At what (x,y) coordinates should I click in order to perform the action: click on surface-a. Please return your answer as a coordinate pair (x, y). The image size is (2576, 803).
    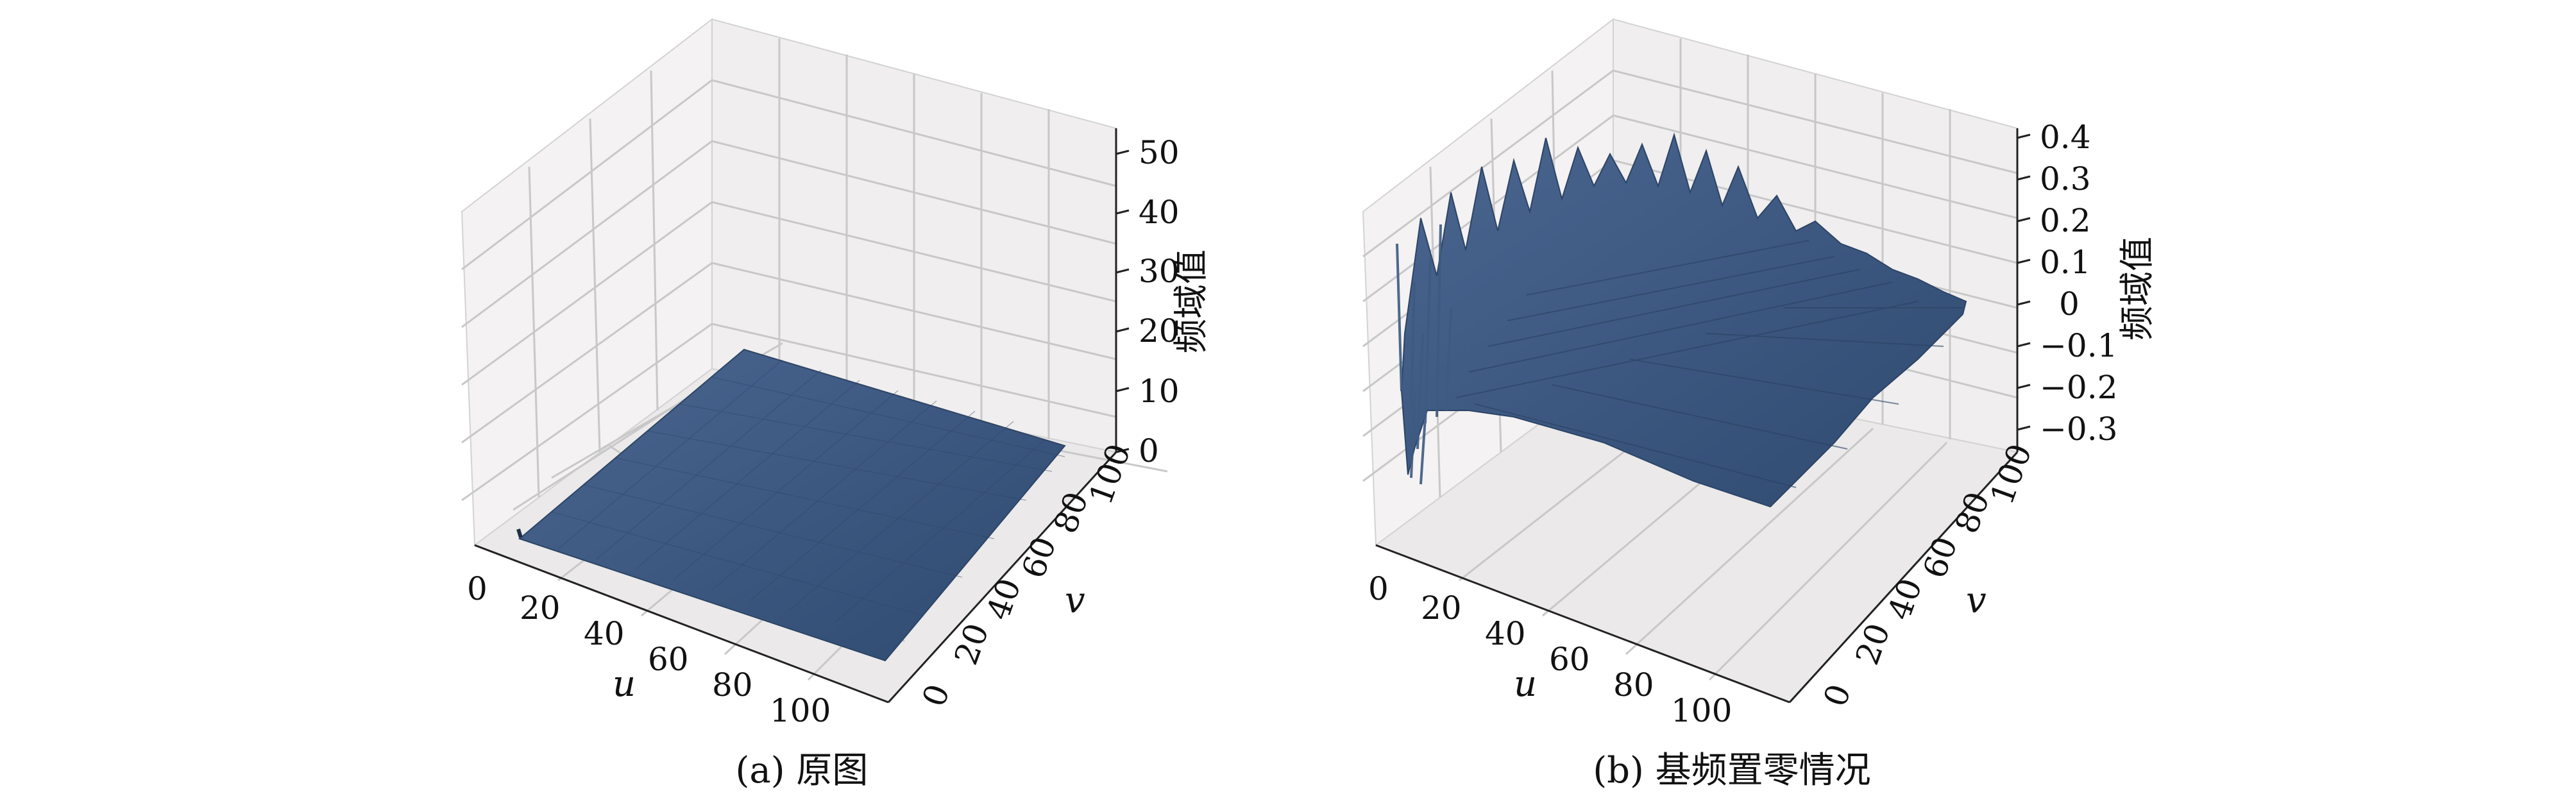
    Looking at the image, I should click on (792, 505).